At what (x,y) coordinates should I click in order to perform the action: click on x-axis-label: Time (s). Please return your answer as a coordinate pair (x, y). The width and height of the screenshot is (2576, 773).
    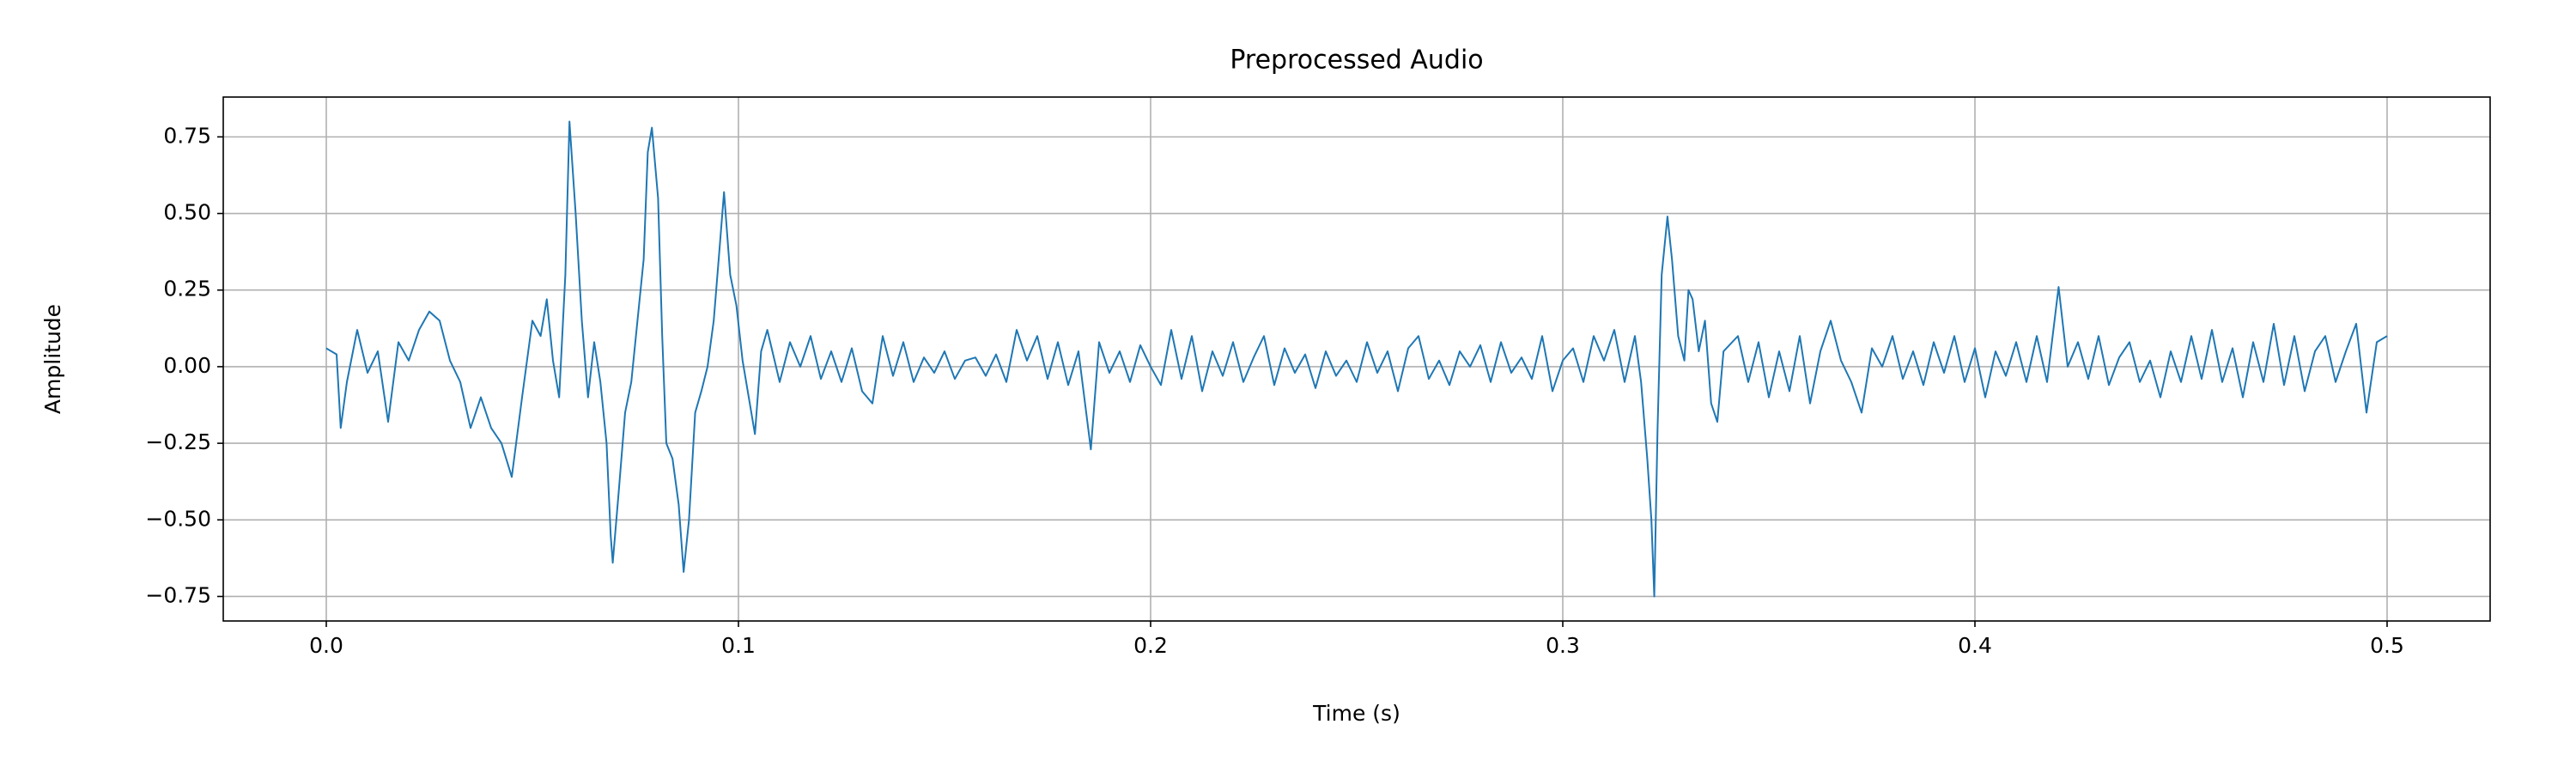
    Looking at the image, I should click on (1356, 713).